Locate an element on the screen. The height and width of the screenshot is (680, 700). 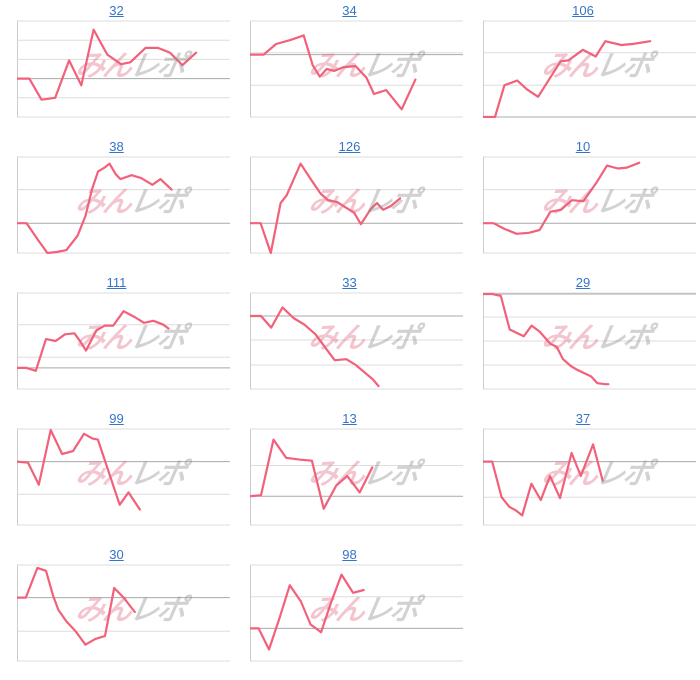
chart-cell: 29 みんレポ is located at coordinates (583, 340).